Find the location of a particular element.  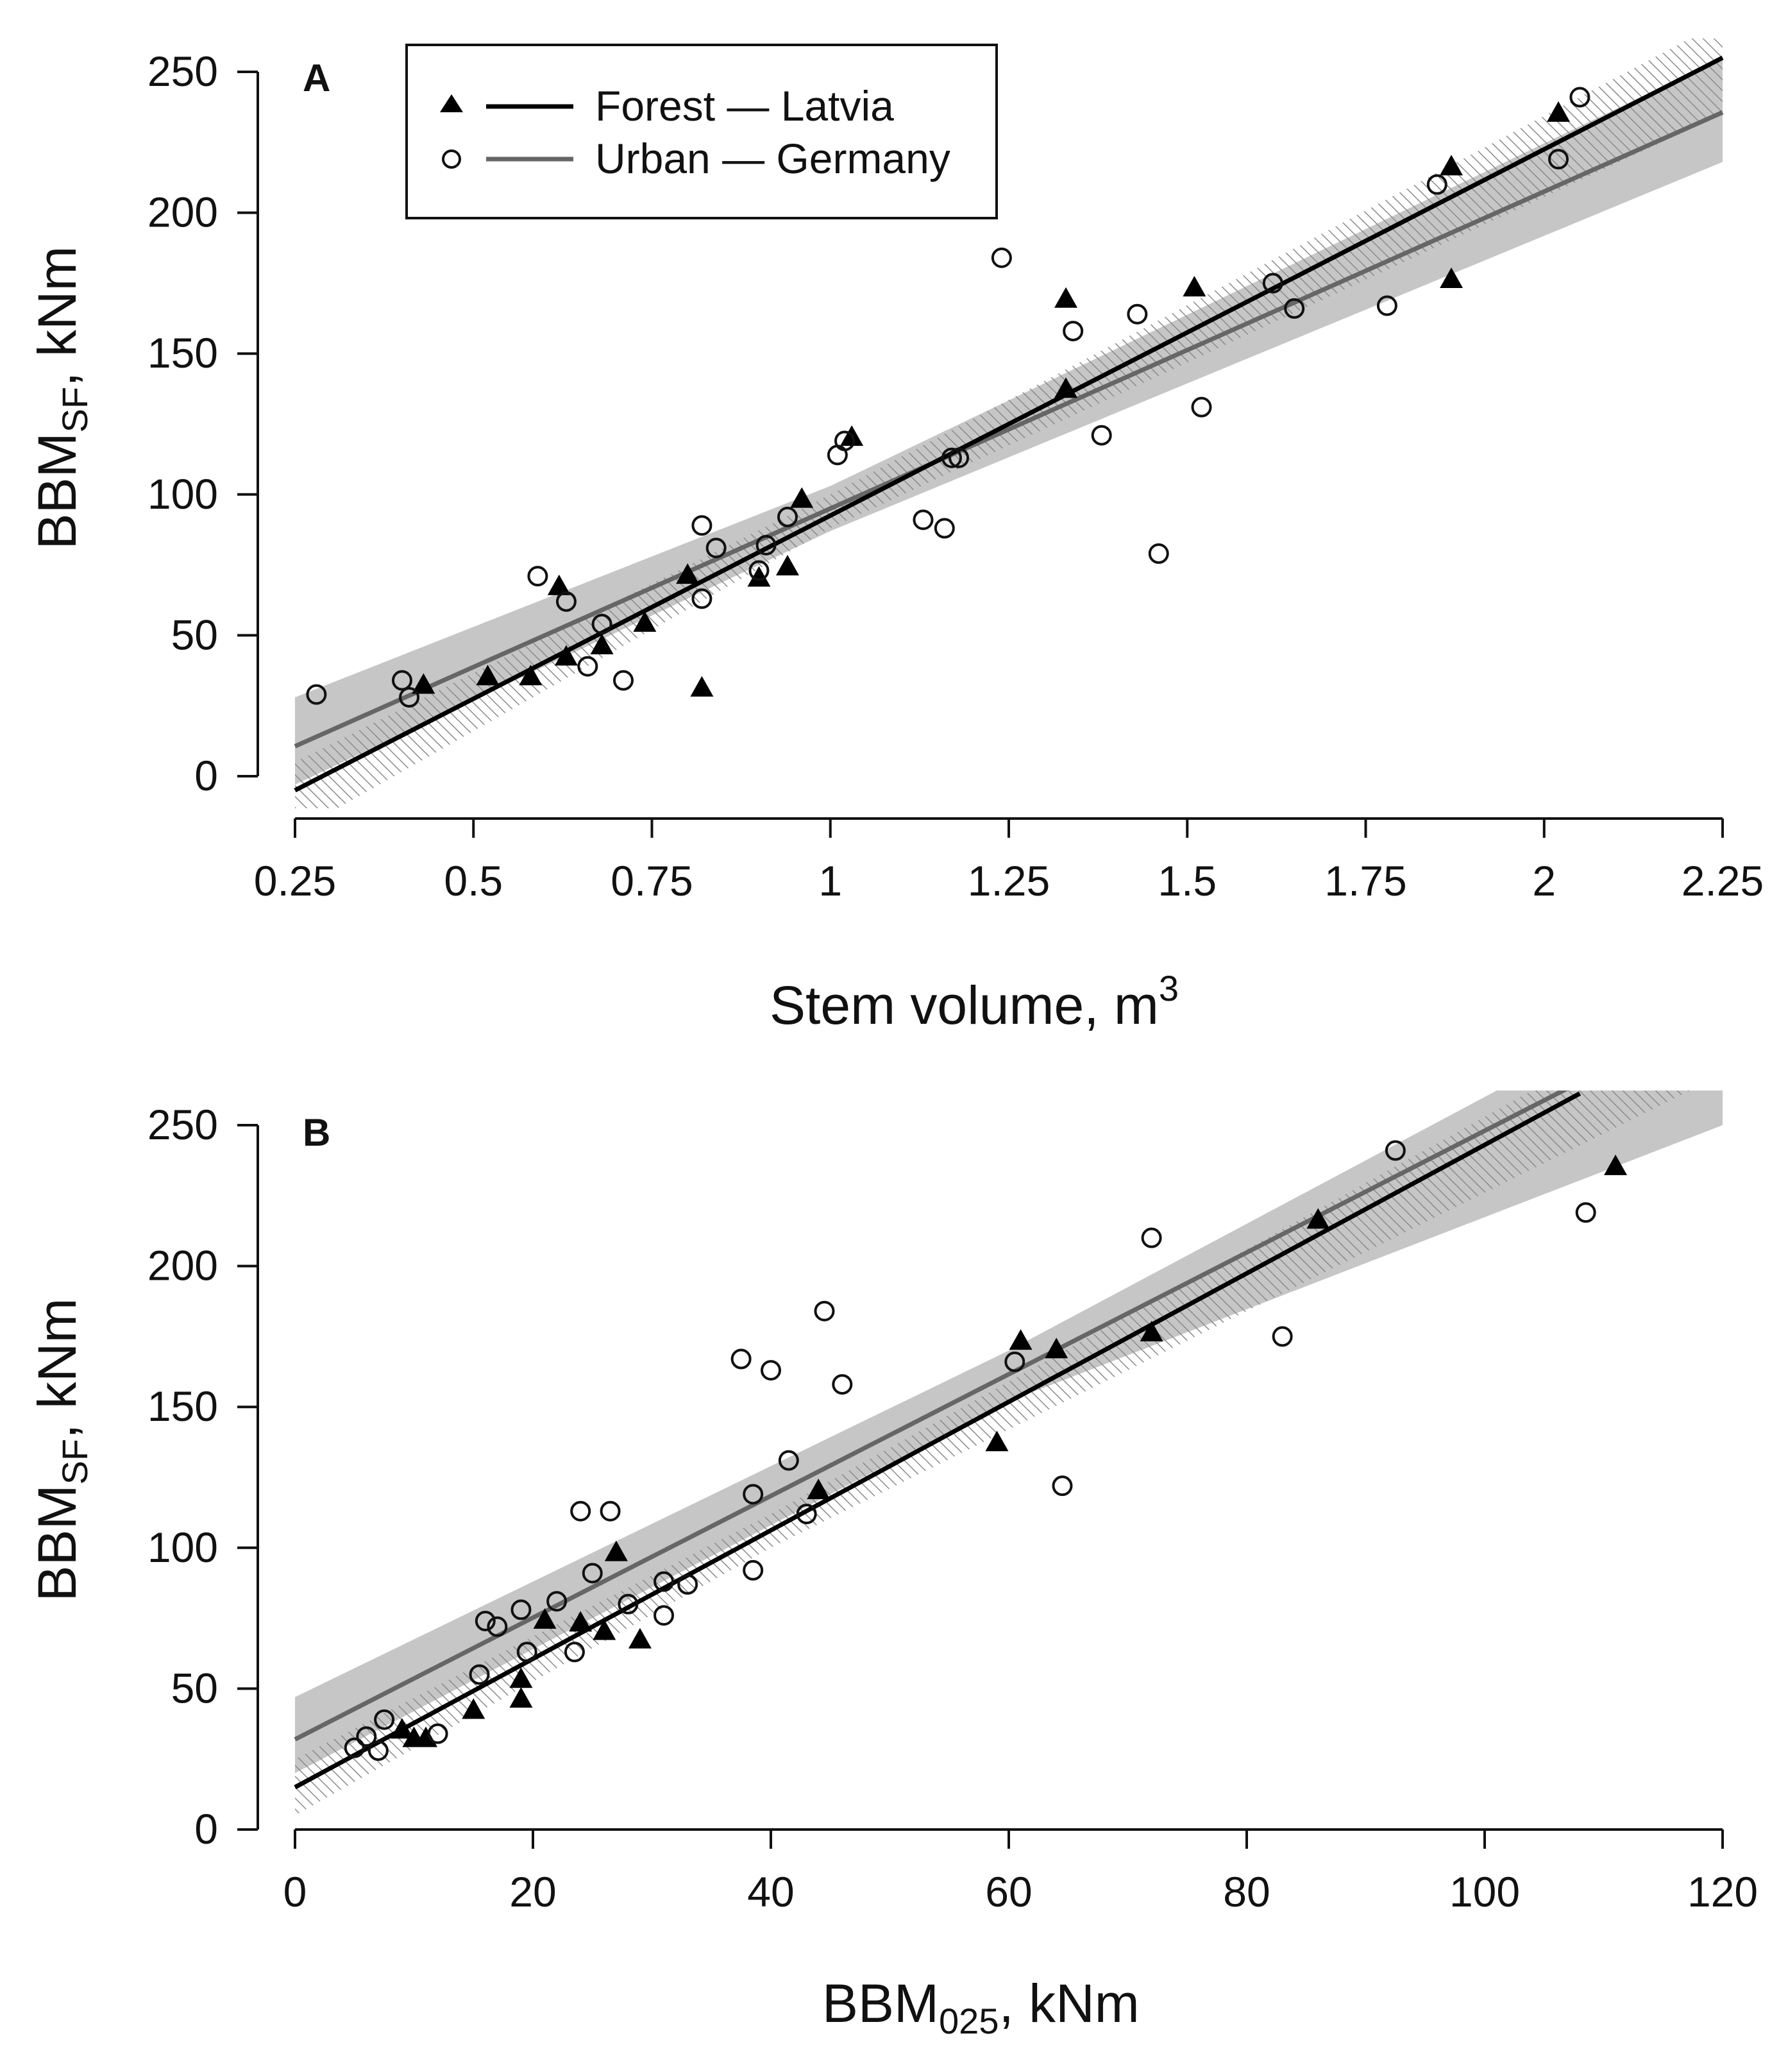

legend-box is located at coordinates (702, 132).